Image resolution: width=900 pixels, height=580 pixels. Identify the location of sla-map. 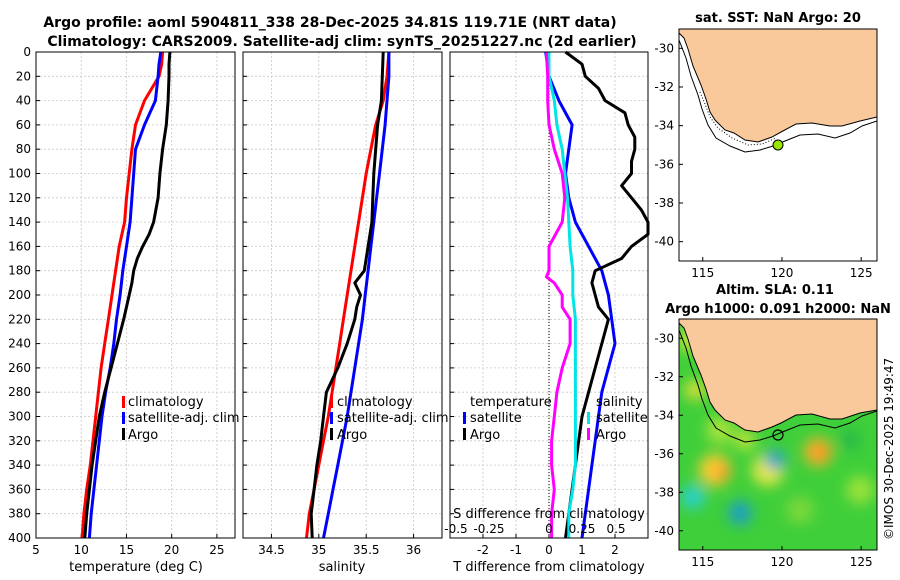
(778, 434).